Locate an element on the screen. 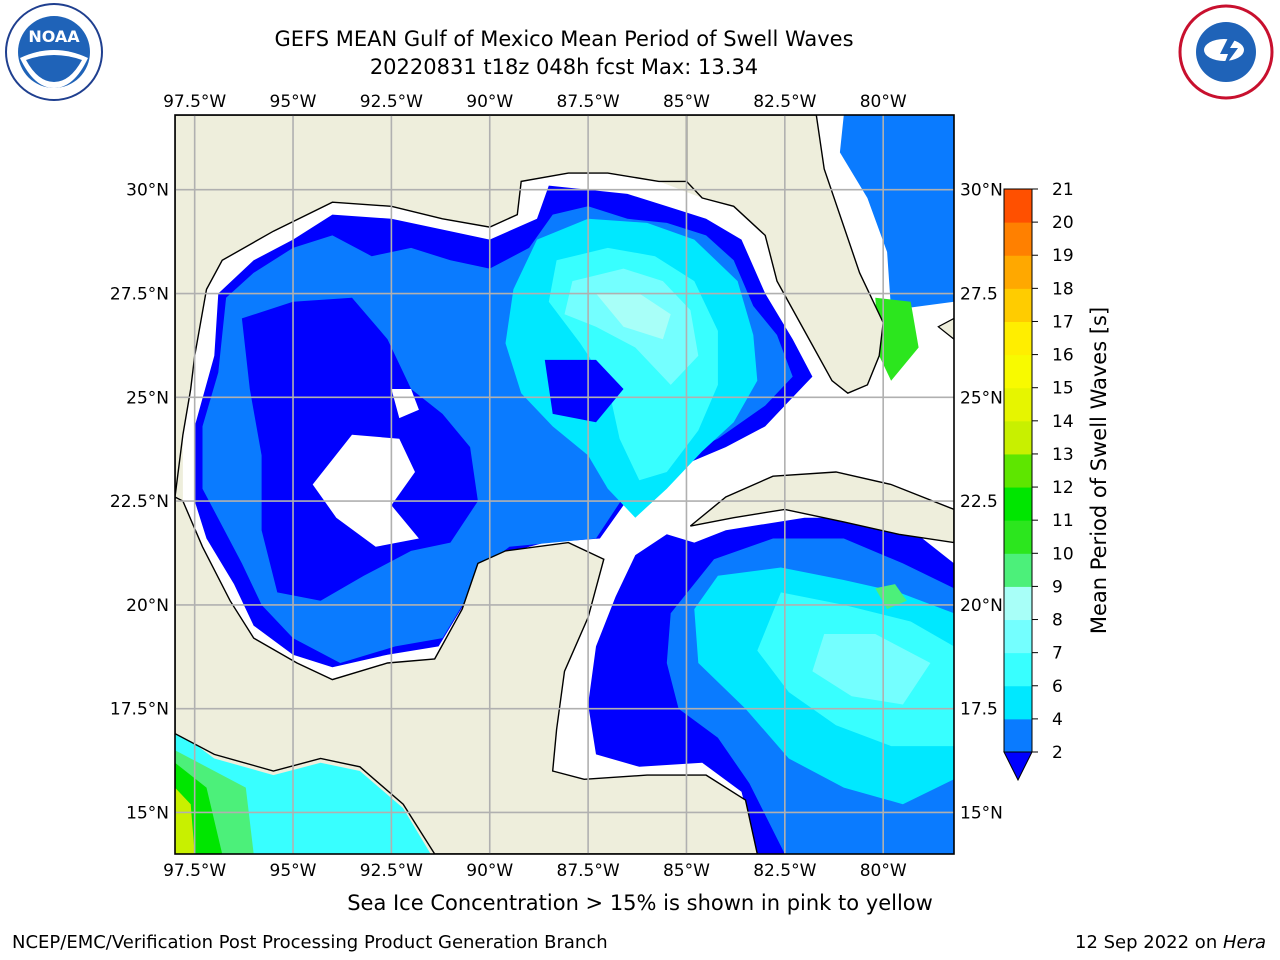  colorbar-label: Mean Period of Swell Waves [s] is located at coordinates (1099, 470).